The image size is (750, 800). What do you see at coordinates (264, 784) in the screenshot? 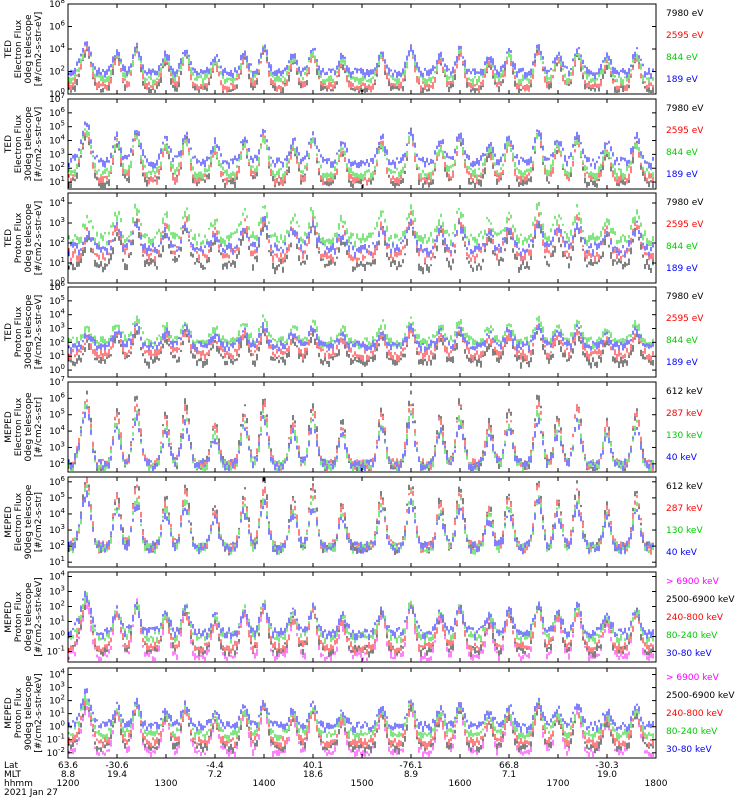
I see `x-hhmm-label: 1400` at bounding box center [264, 784].